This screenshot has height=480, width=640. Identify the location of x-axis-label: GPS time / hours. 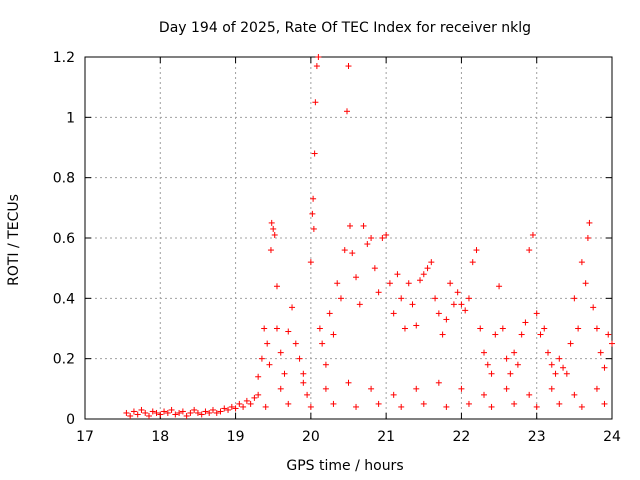
(344, 466).